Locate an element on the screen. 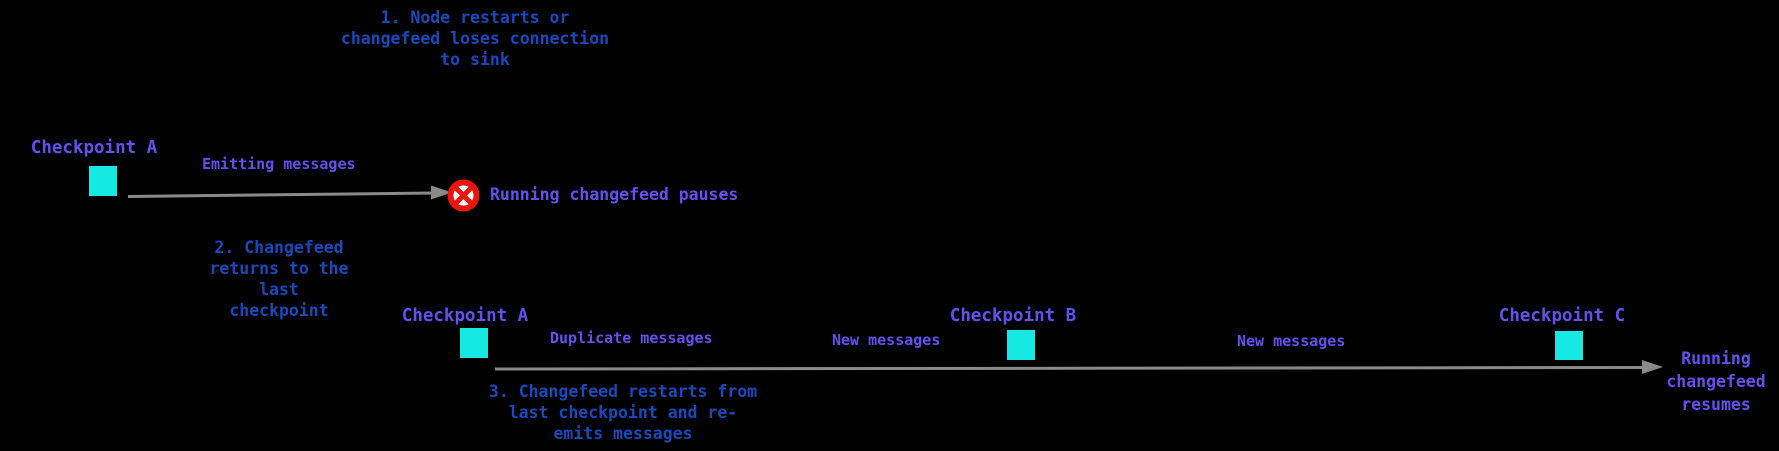  emitting-messages-label: Emitting messages is located at coordinates (279, 164).